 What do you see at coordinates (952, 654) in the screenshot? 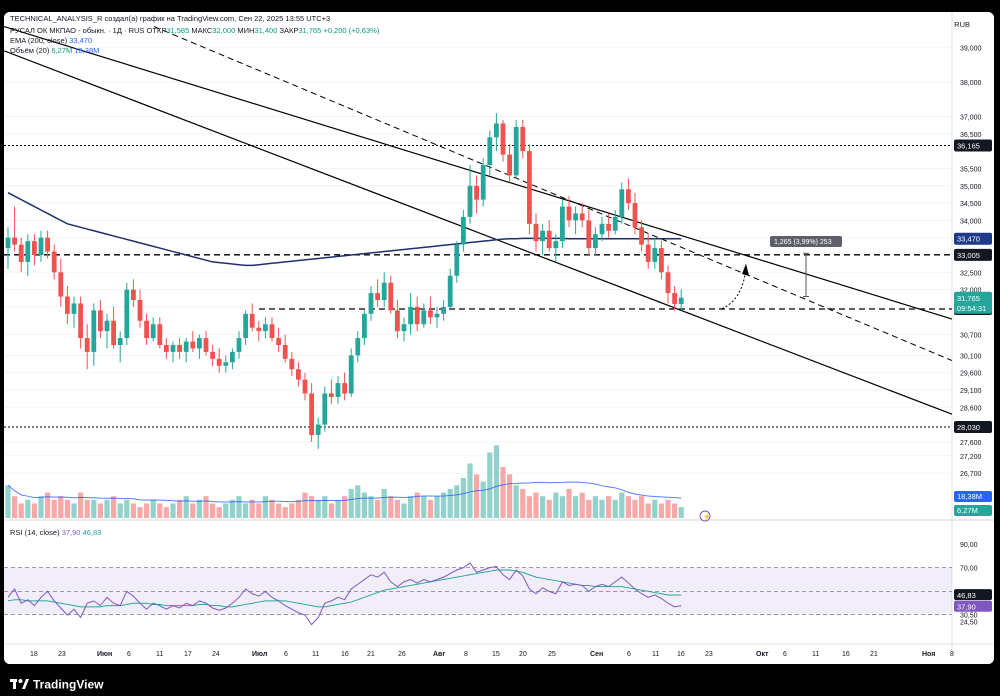
I see `x-tick-label: 8` at bounding box center [952, 654].